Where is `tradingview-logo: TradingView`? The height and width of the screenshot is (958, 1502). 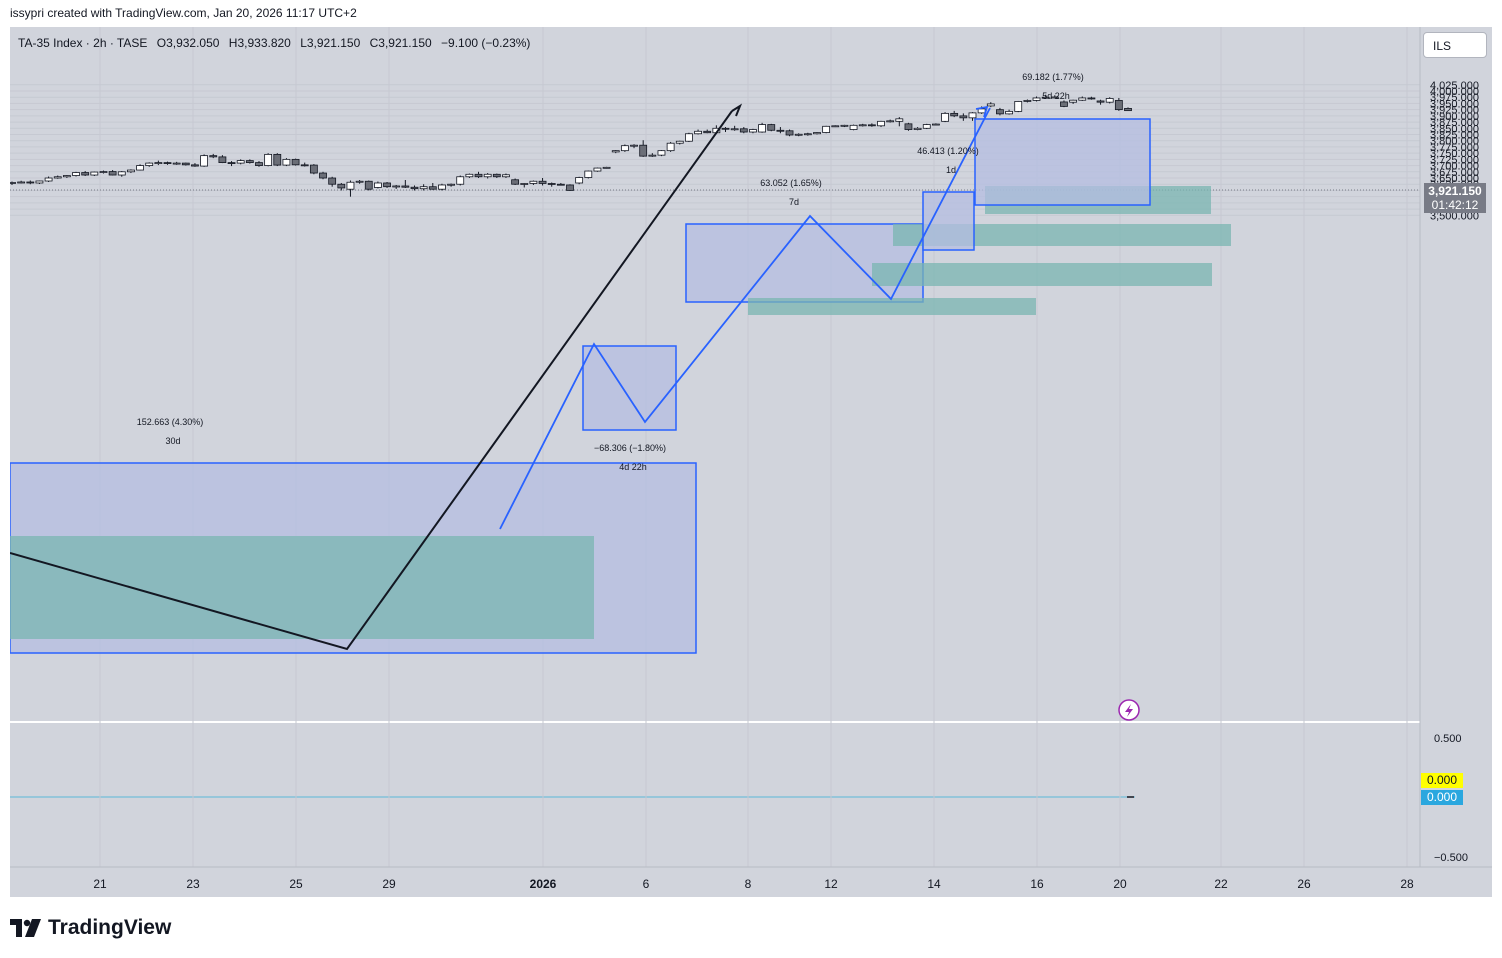 tradingview-logo: TradingView is located at coordinates (90, 928).